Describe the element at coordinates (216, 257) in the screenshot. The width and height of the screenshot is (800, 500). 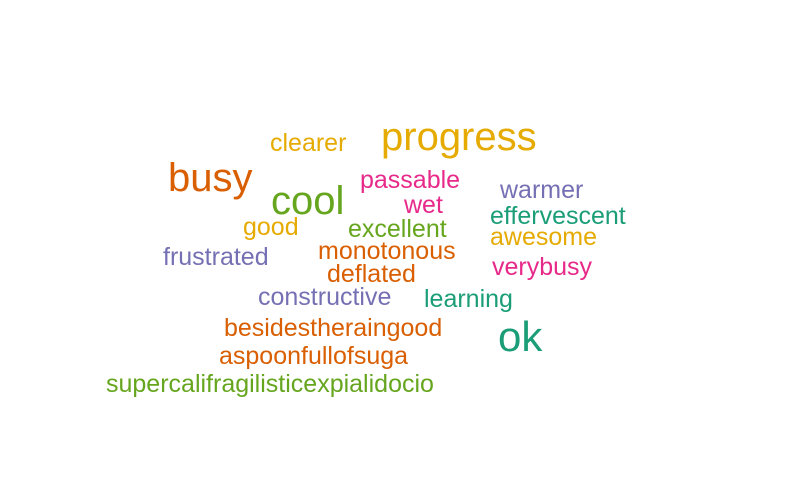
I see `word-frustrated: frustrated` at that location.